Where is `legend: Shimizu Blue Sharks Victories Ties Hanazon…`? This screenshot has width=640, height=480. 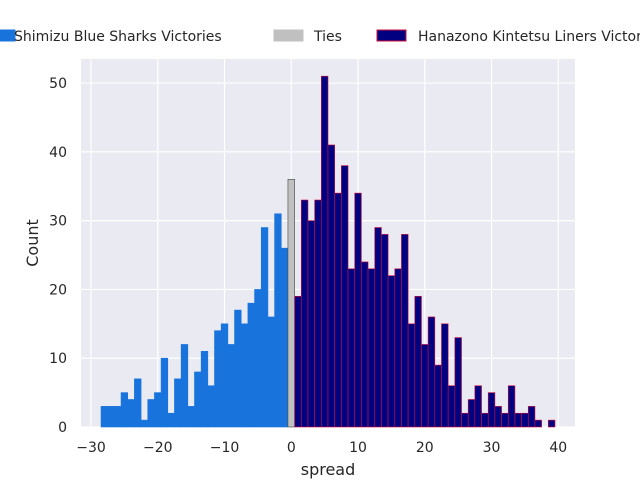 legend: Shimizu Blue Sharks Victories Ties Hanazon… is located at coordinates (320, 37).